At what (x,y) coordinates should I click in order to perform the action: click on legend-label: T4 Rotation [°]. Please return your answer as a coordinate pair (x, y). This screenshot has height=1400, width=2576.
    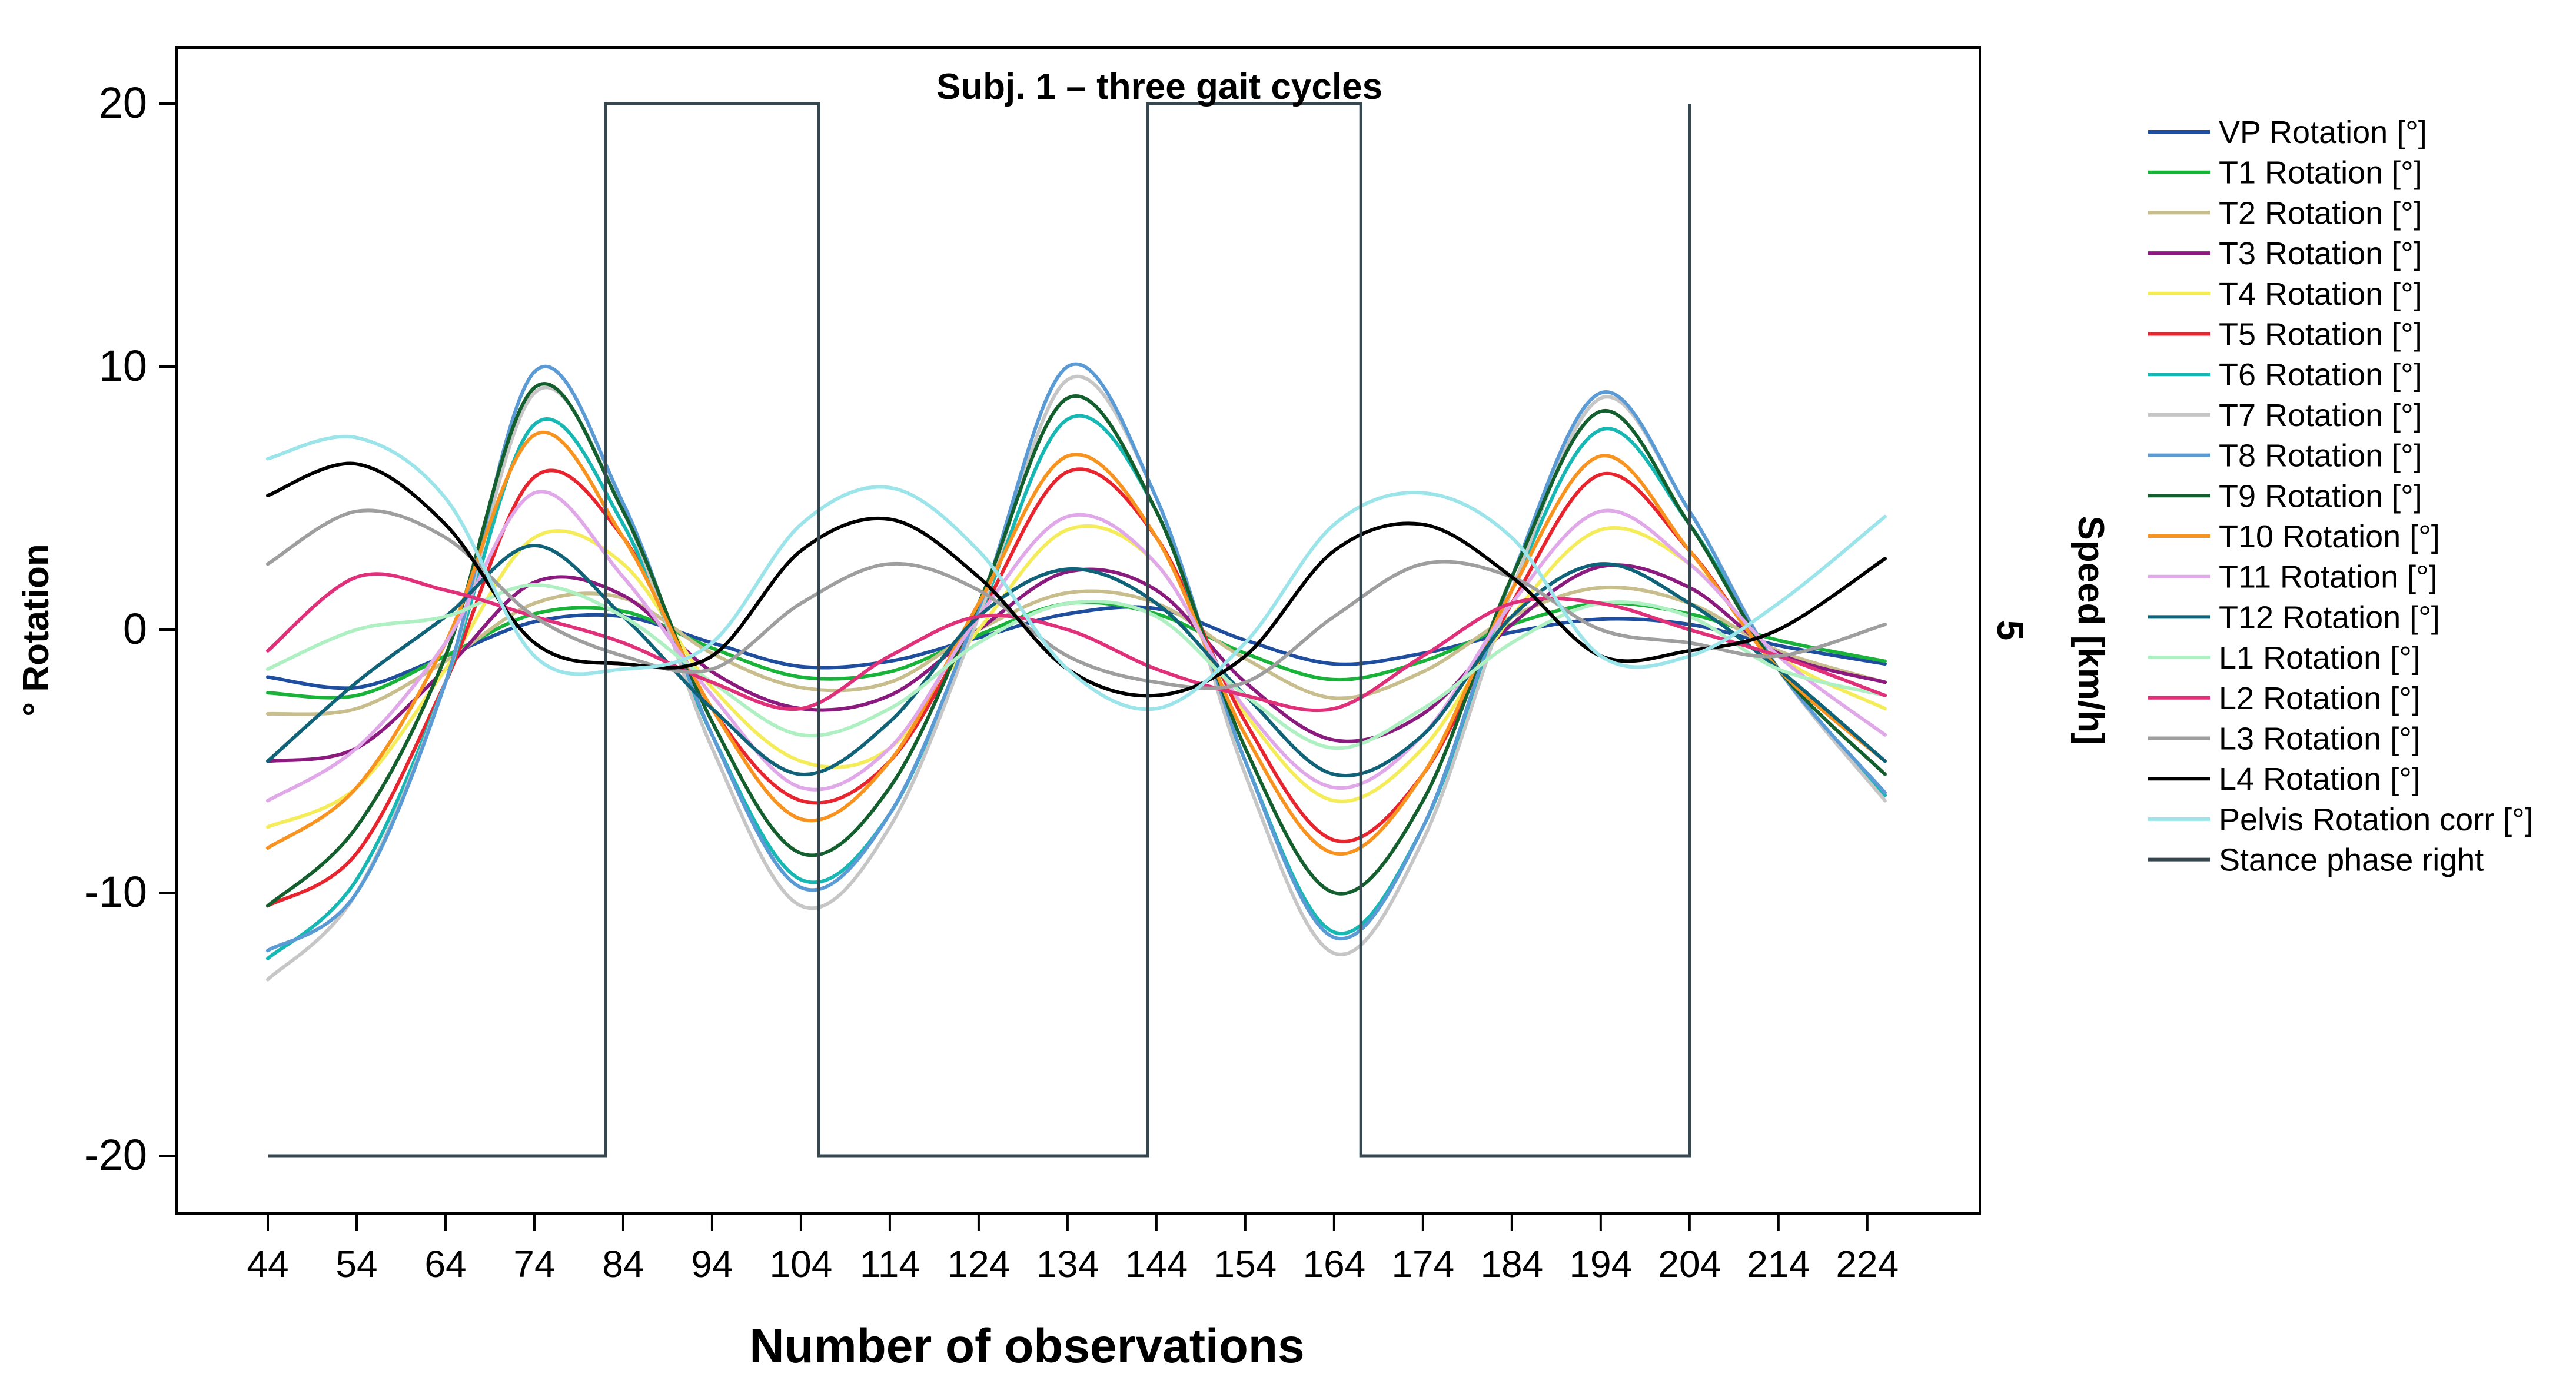
    Looking at the image, I should click on (2320, 294).